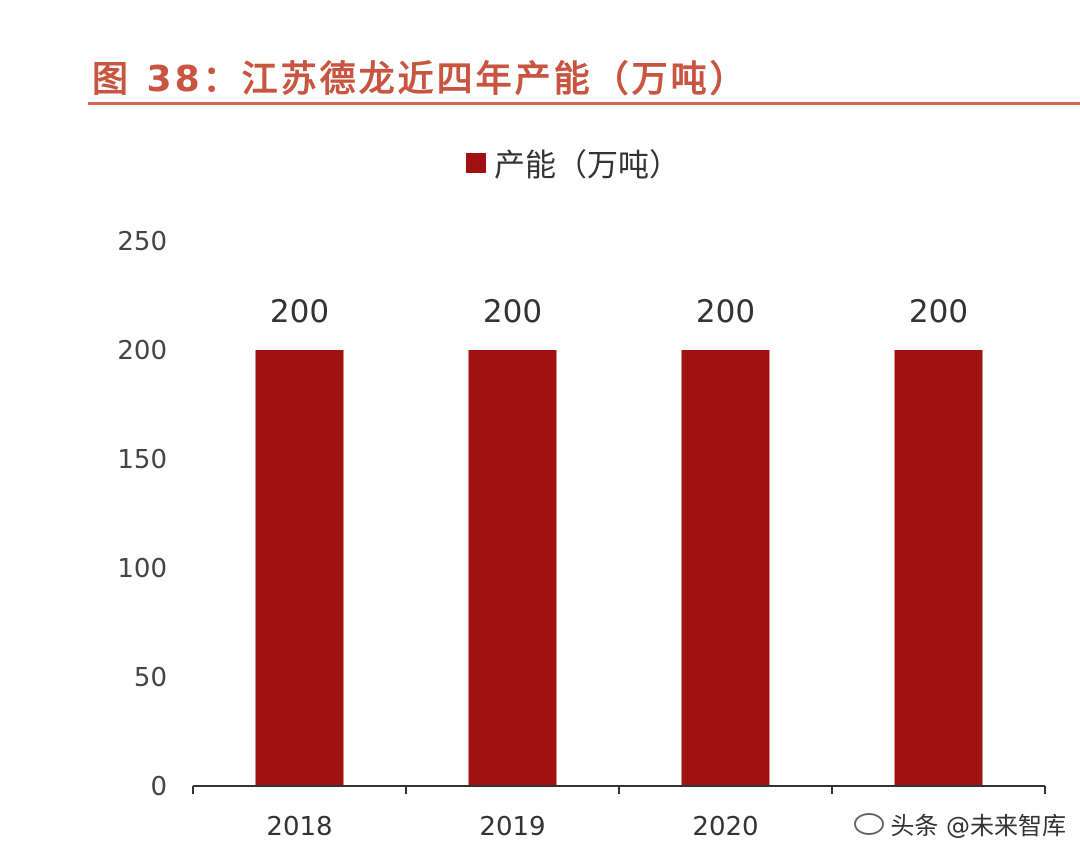 The image size is (1080, 861). Describe the element at coordinates (584, 103) in the screenshot. I see `title-divider` at that location.